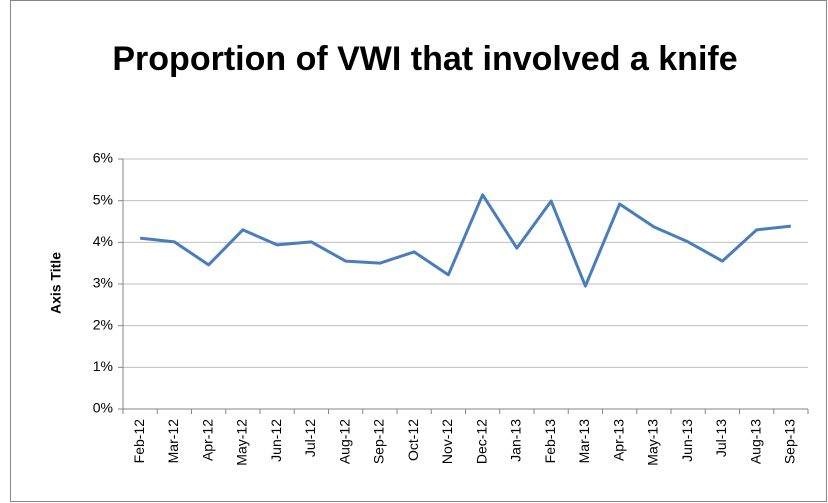 The height and width of the screenshot is (503, 828). What do you see at coordinates (344, 441) in the screenshot?
I see `x-tick-label: Aug-12` at bounding box center [344, 441].